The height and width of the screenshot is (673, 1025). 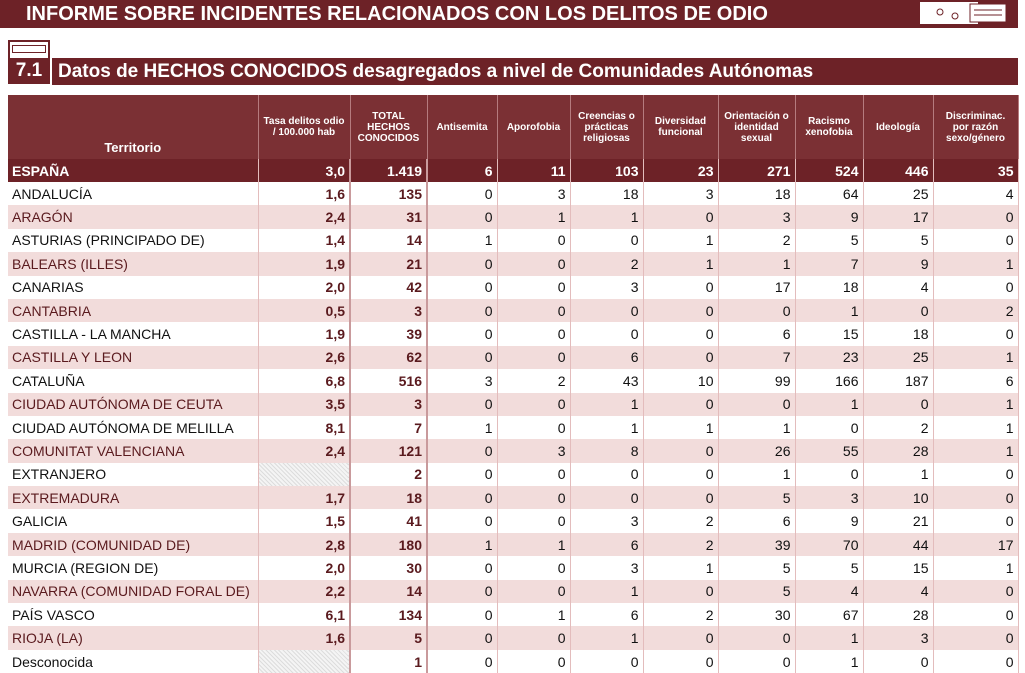 What do you see at coordinates (829, 451) in the screenshot?
I see `value-cell: 55` at bounding box center [829, 451].